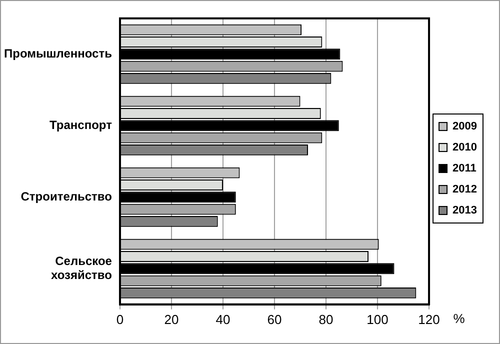  What do you see at coordinates (326, 319) in the screenshot?
I see `x-tick-label: 80` at bounding box center [326, 319].